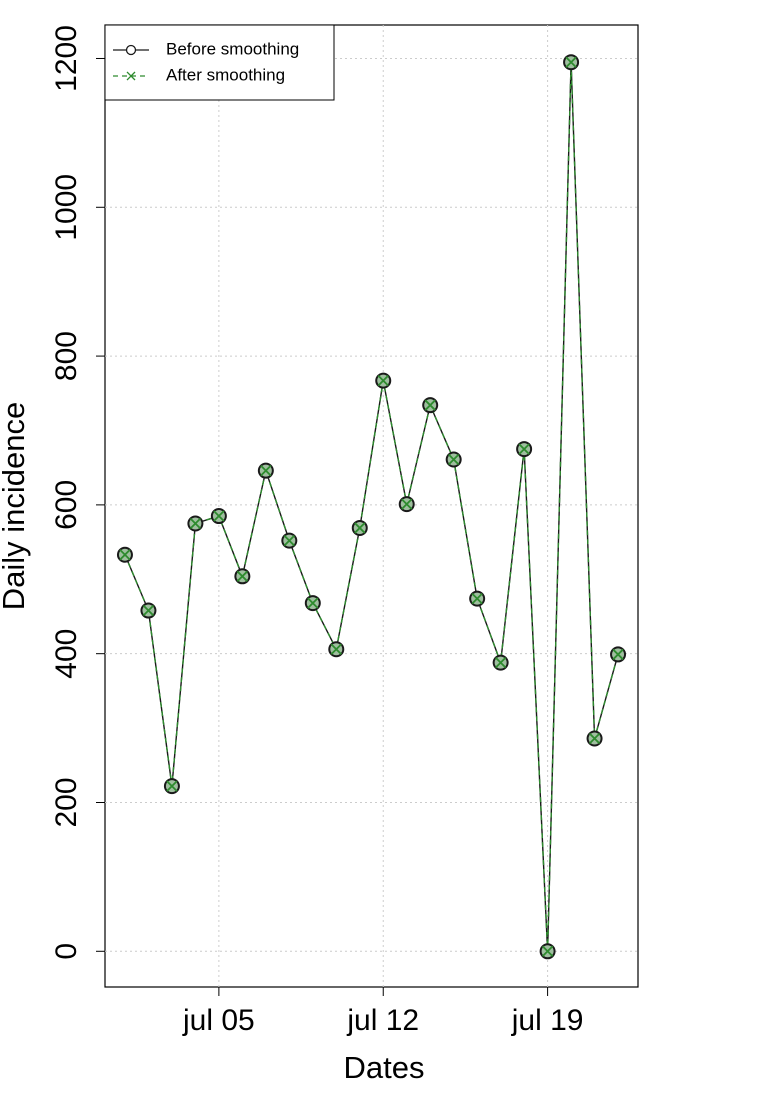 This screenshot has width=768, height=1093. I want to click on y-tick-label: 200, so click(66, 802).